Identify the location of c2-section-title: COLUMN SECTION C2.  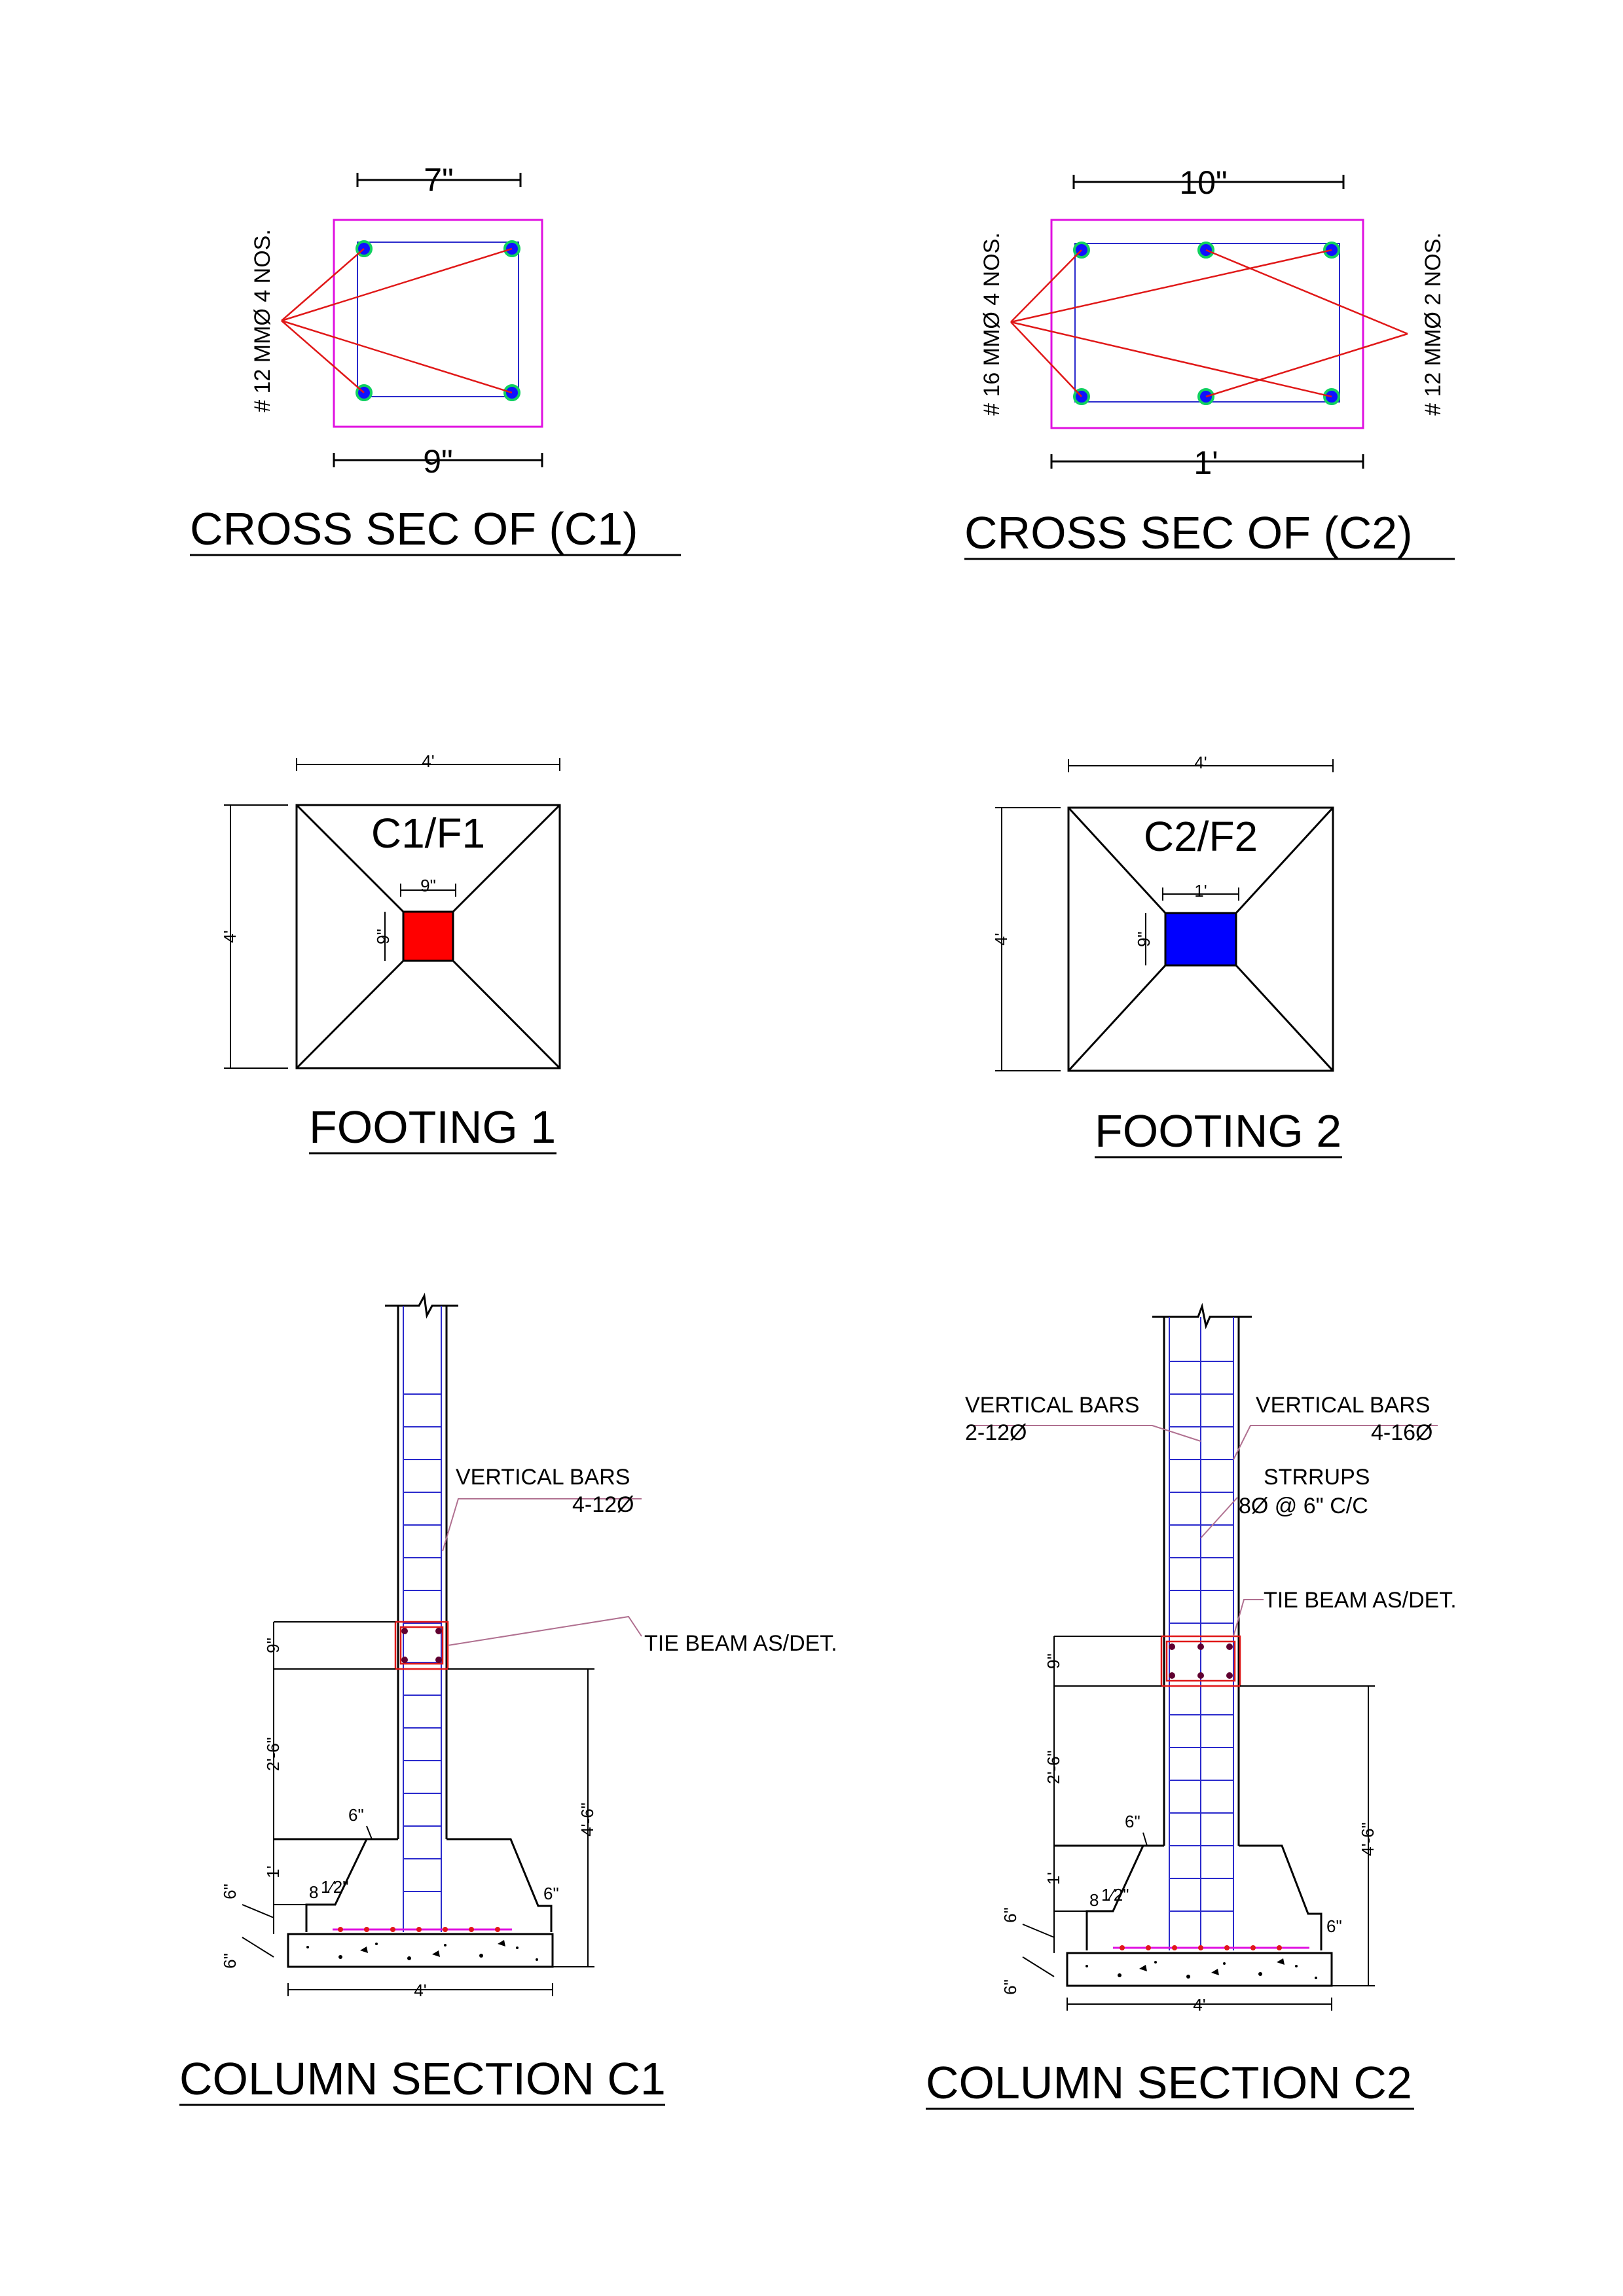
(1169, 2082).